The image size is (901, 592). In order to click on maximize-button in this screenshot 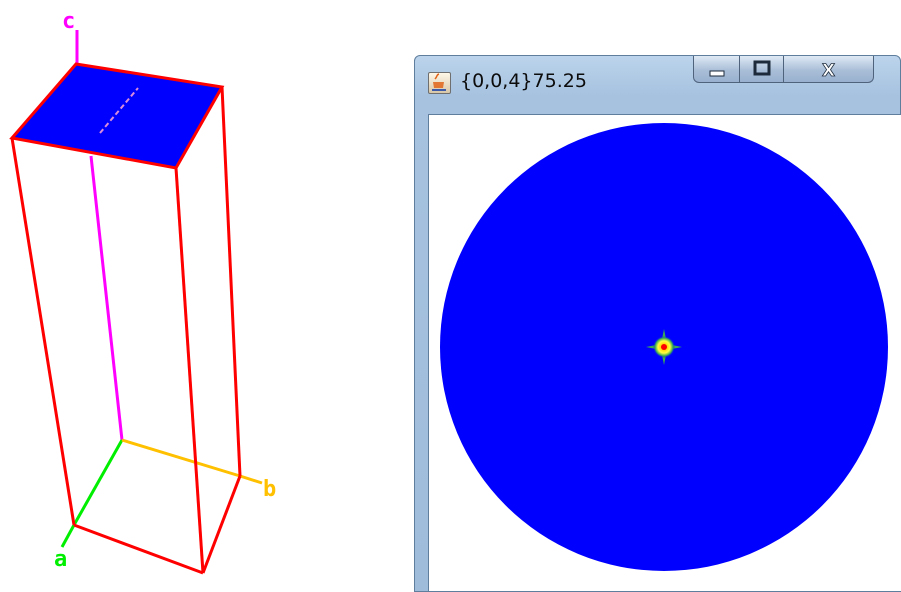, I will do `click(761, 69)`.